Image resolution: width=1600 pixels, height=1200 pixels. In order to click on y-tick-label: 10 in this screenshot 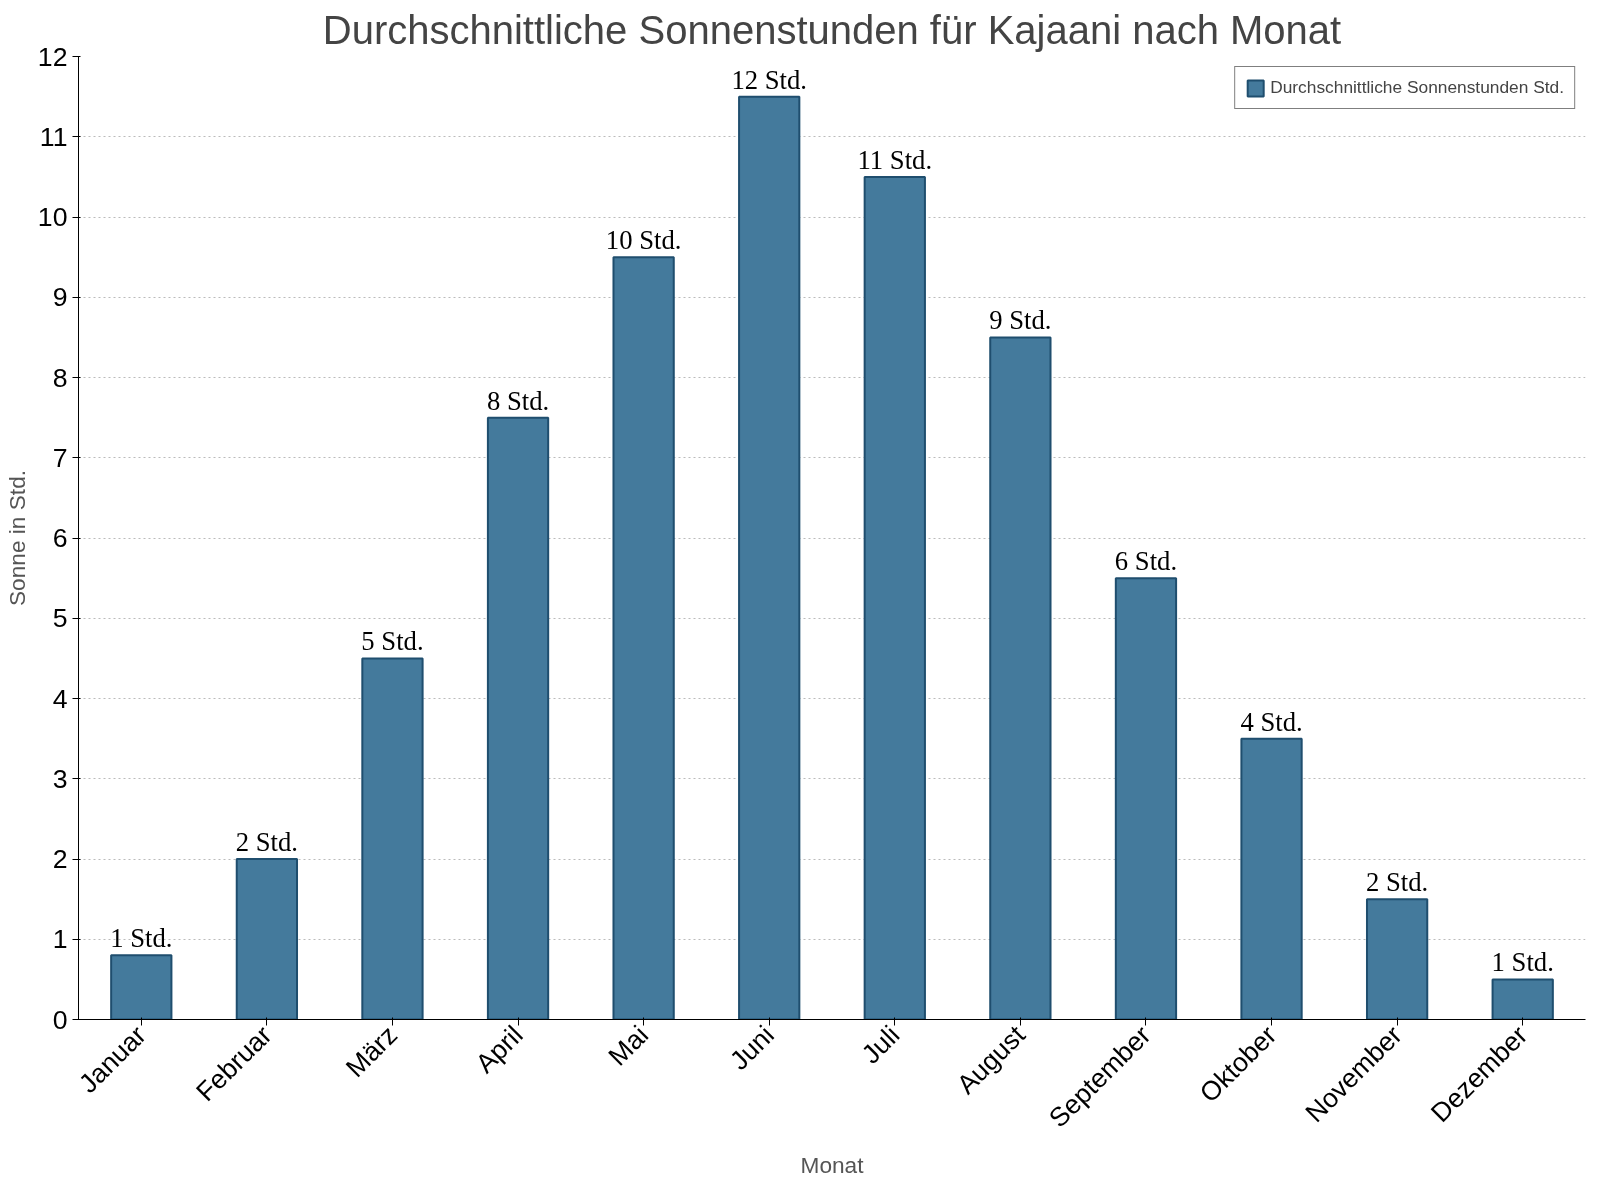, I will do `click(52, 217)`.